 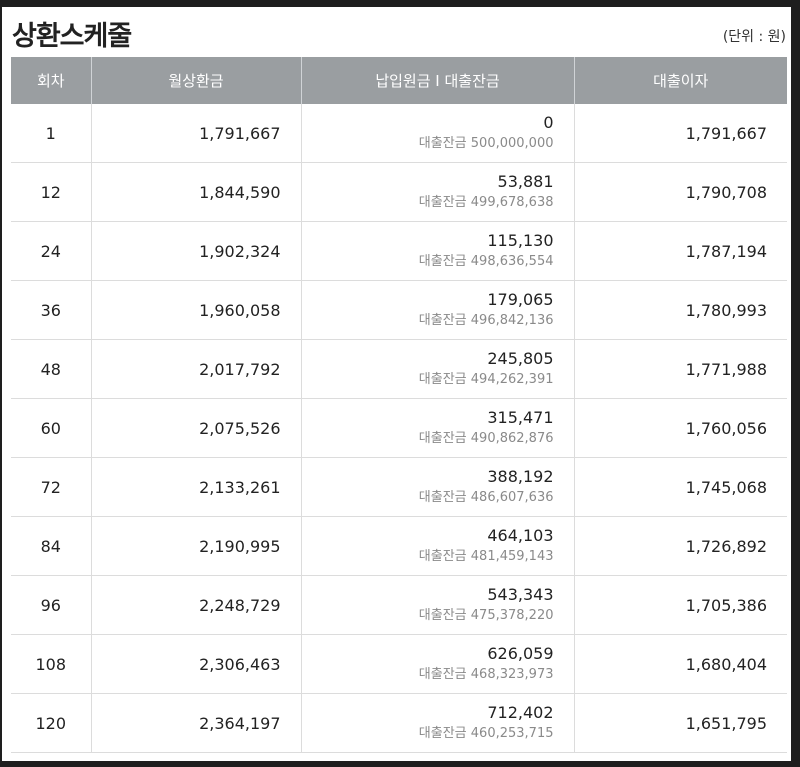 What do you see at coordinates (680, 251) in the screenshot?
I see `interest-cell: 1,787,194` at bounding box center [680, 251].